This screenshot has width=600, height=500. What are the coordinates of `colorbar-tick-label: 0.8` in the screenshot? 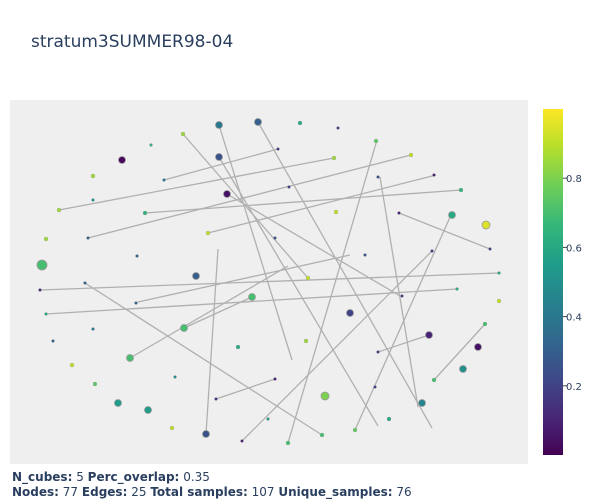 It's located at (574, 179).